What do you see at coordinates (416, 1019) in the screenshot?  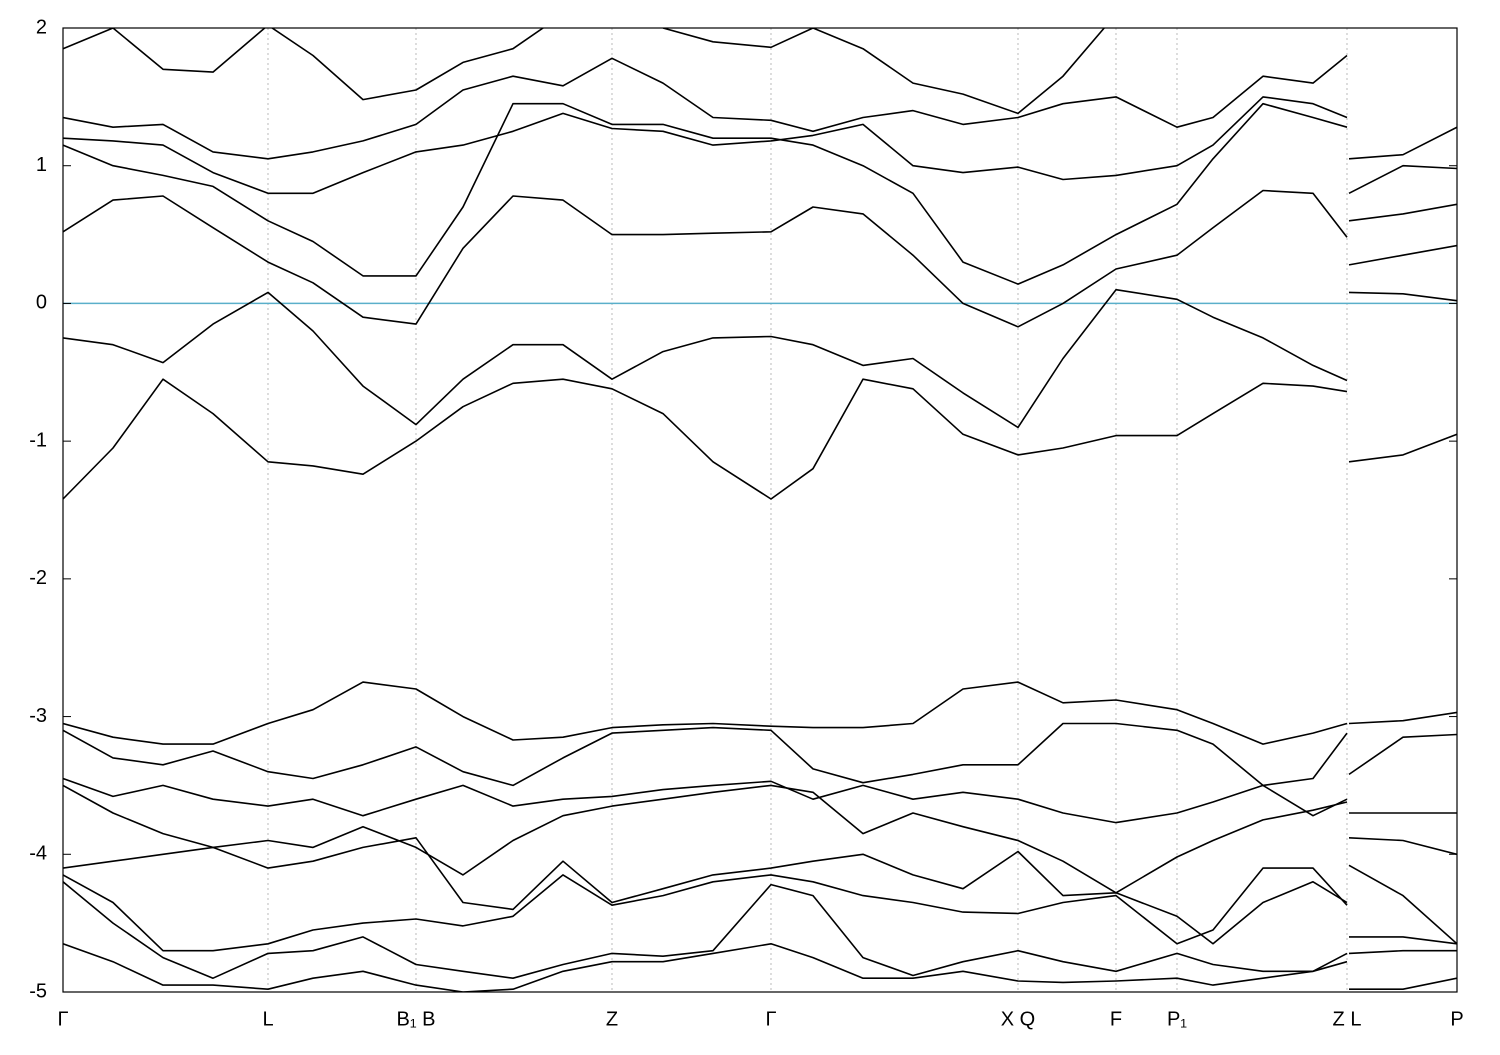 I see `x-tick-label: B₁ B` at bounding box center [416, 1019].